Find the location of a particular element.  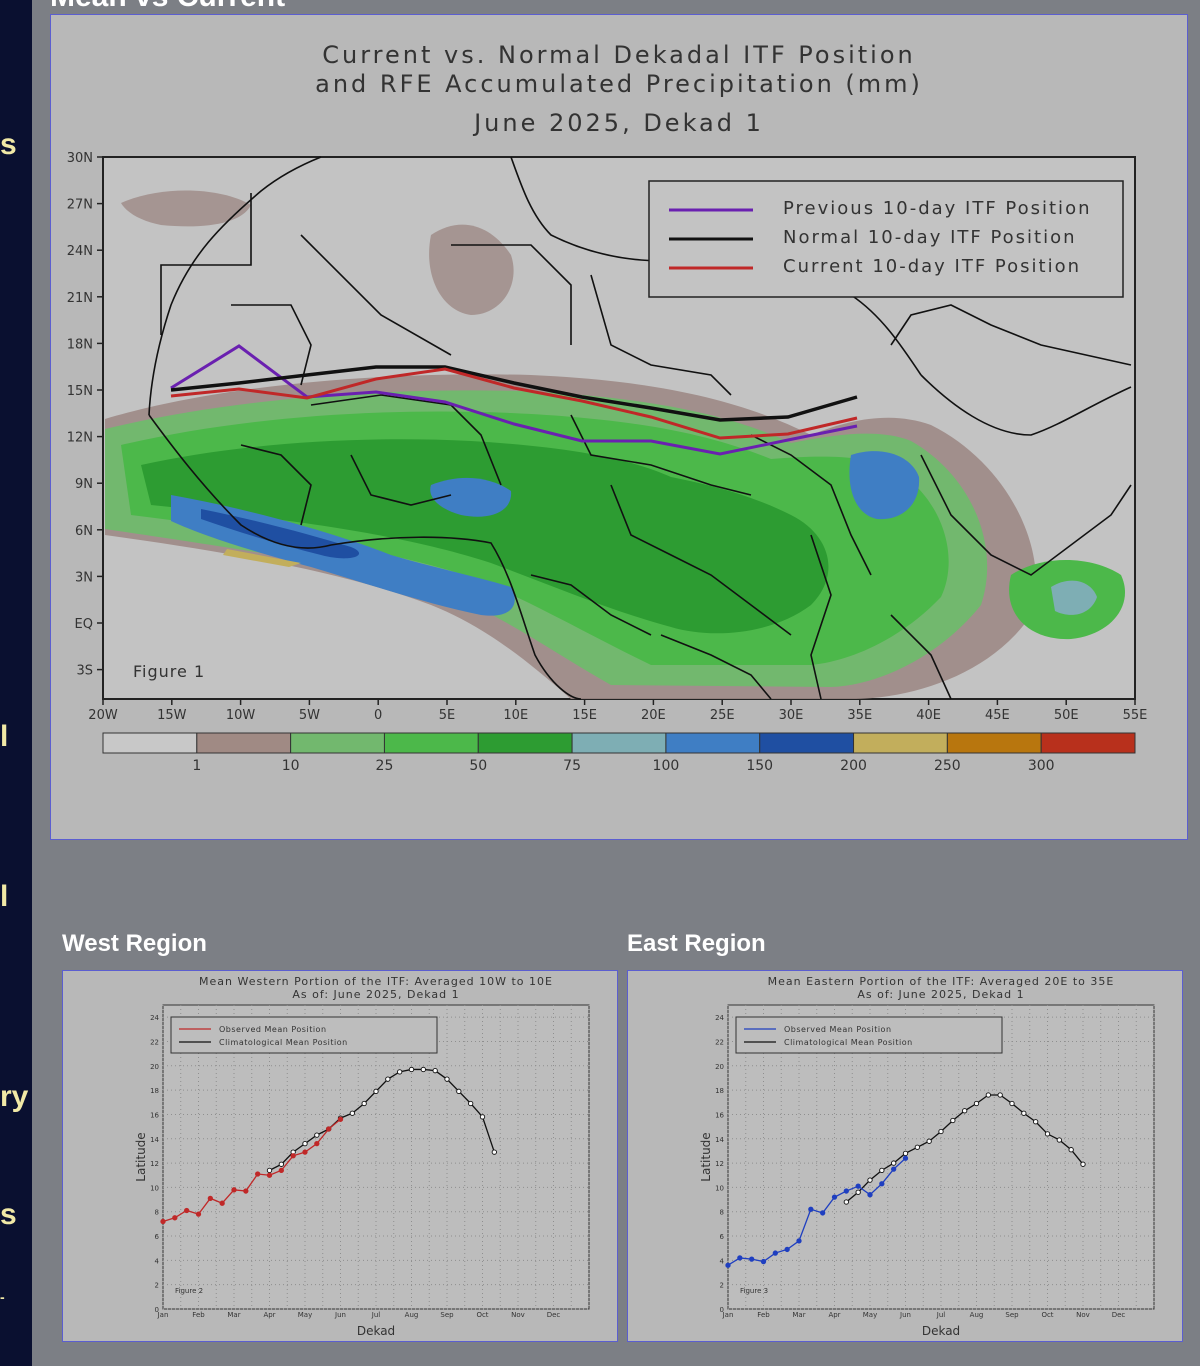

y-tick-label: 22 is located at coordinates (154, 1042).